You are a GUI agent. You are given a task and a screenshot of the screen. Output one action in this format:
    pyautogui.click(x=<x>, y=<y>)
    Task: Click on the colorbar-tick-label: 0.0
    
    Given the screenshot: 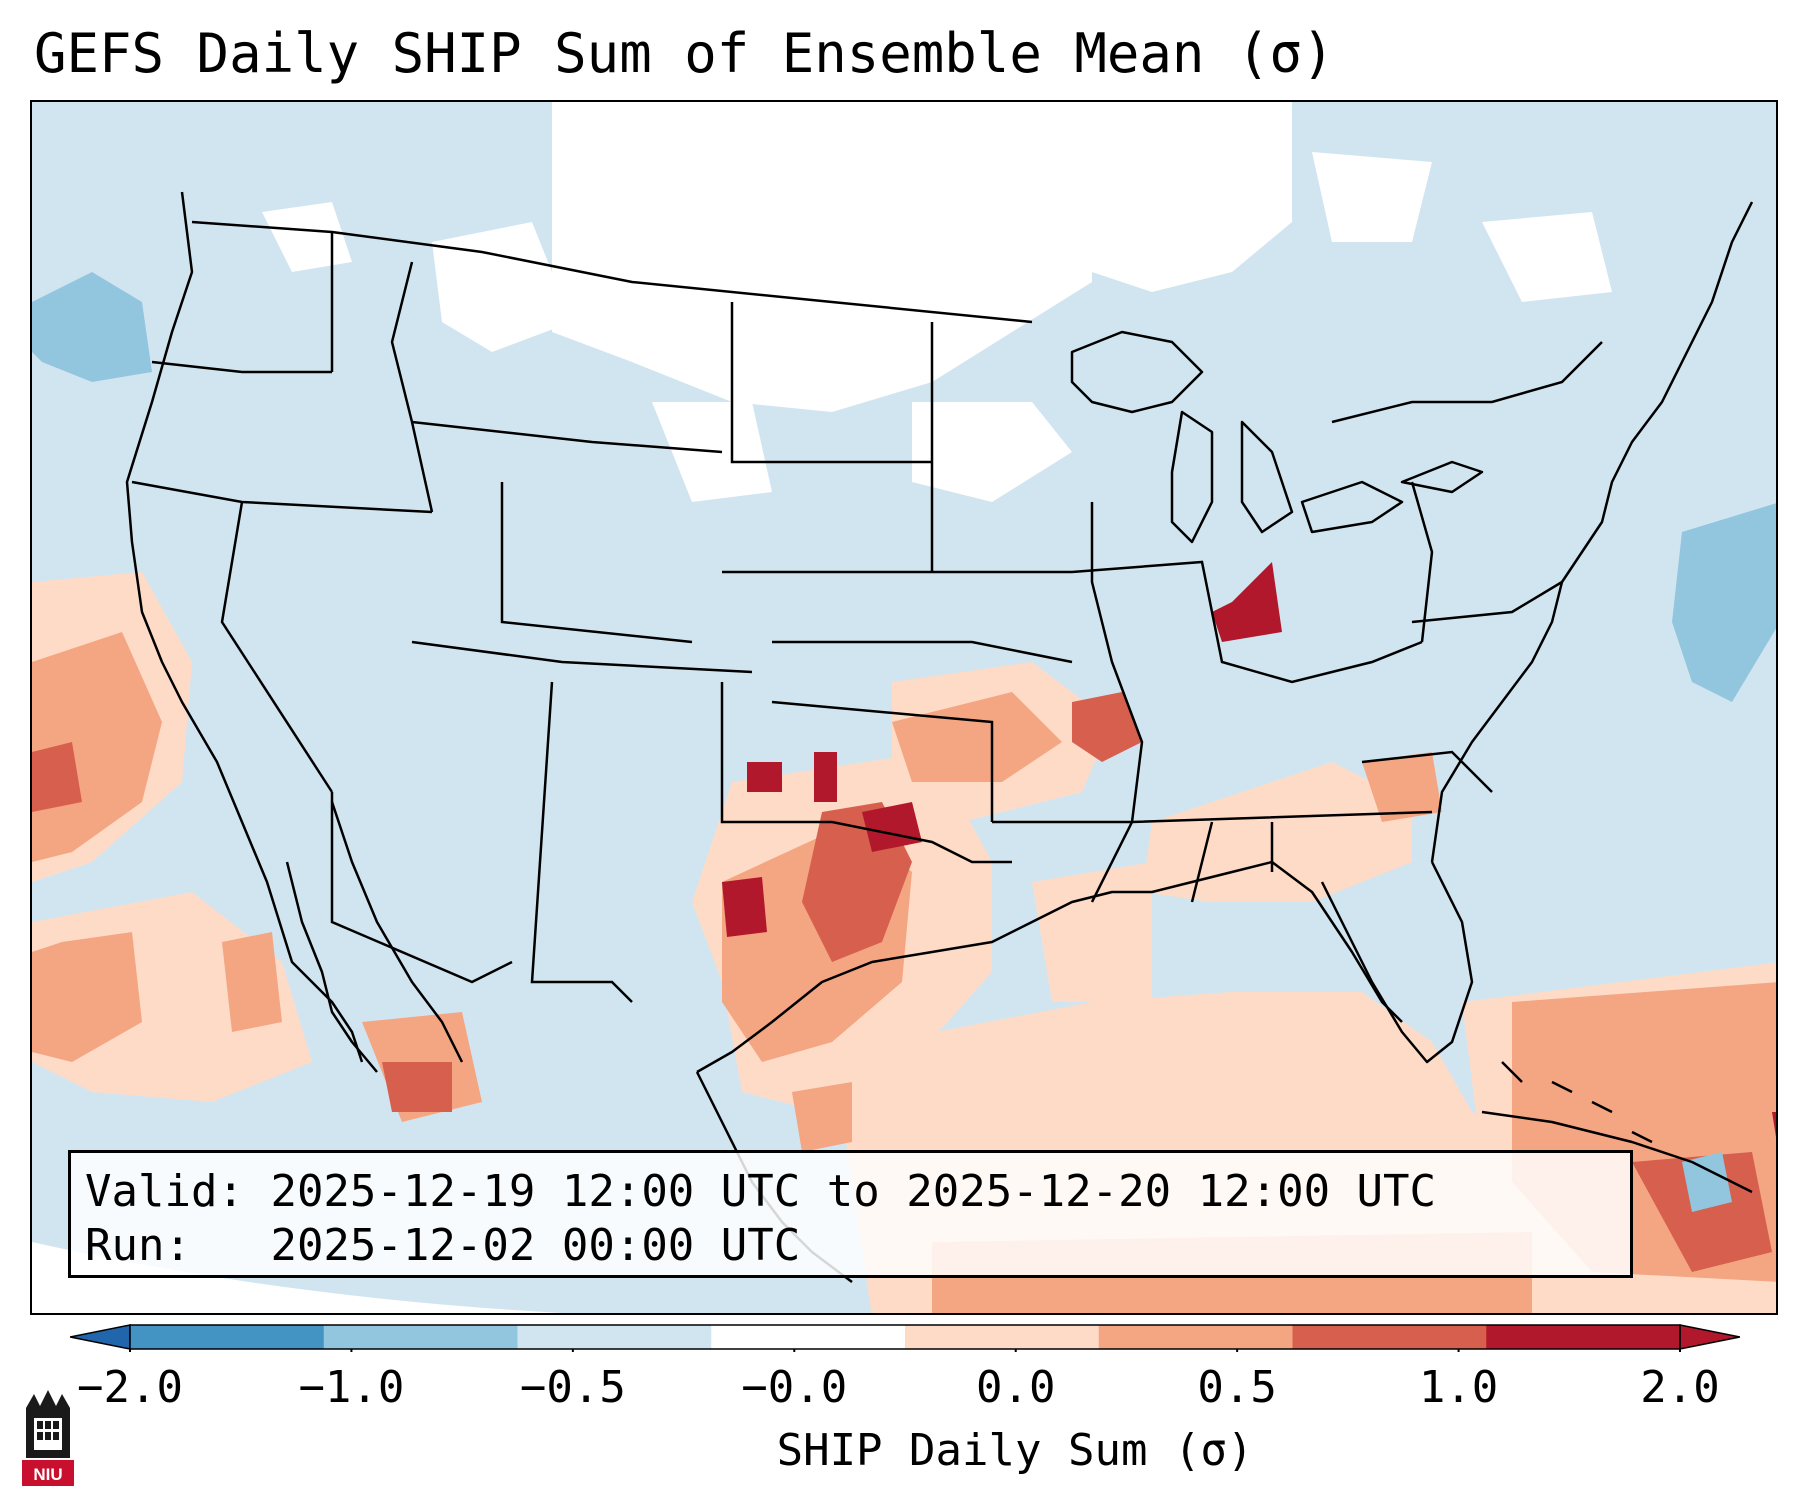 What is the action you would take?
    pyautogui.click(x=1015, y=1387)
    